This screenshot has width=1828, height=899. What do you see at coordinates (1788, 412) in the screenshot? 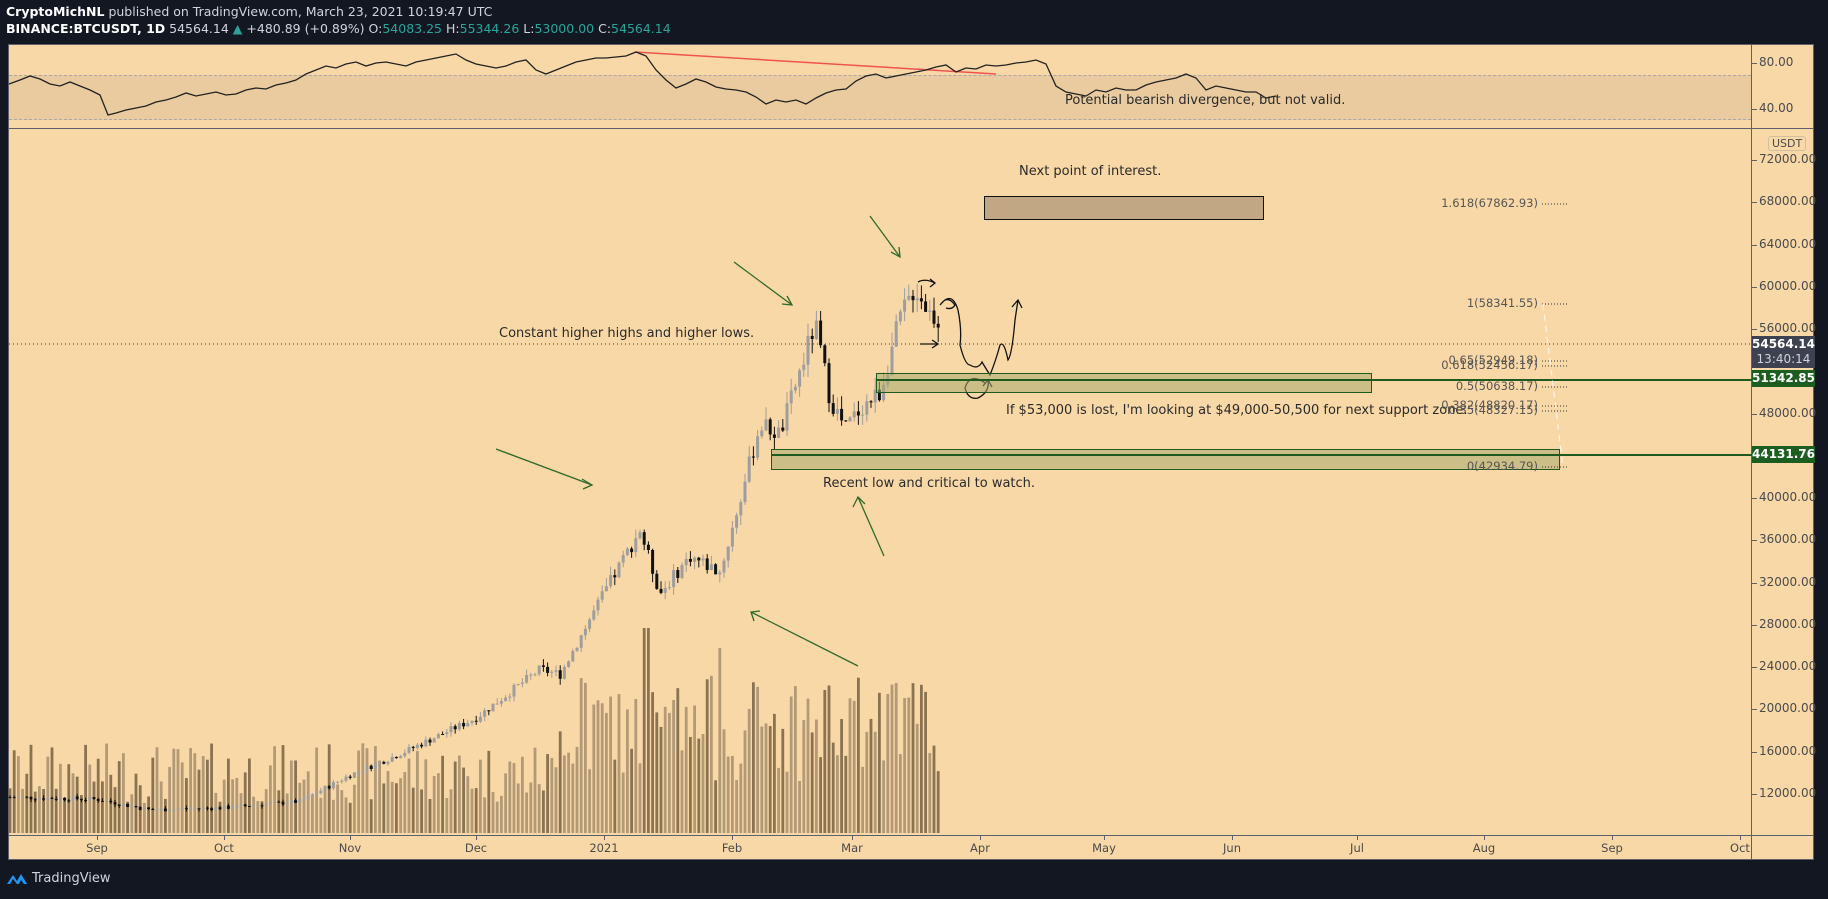
I see `price-tick-label: 48000.00` at bounding box center [1788, 412].